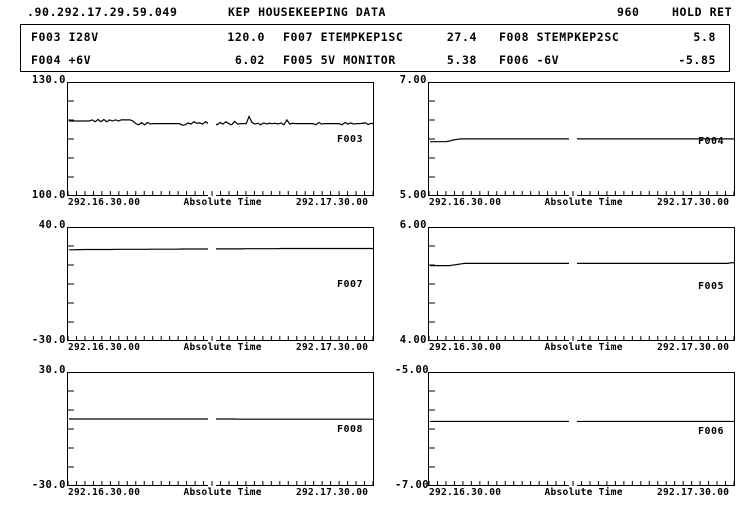 The height and width of the screenshot is (517, 749). I want to click on chart-canvas-f006, so click(582, 430).